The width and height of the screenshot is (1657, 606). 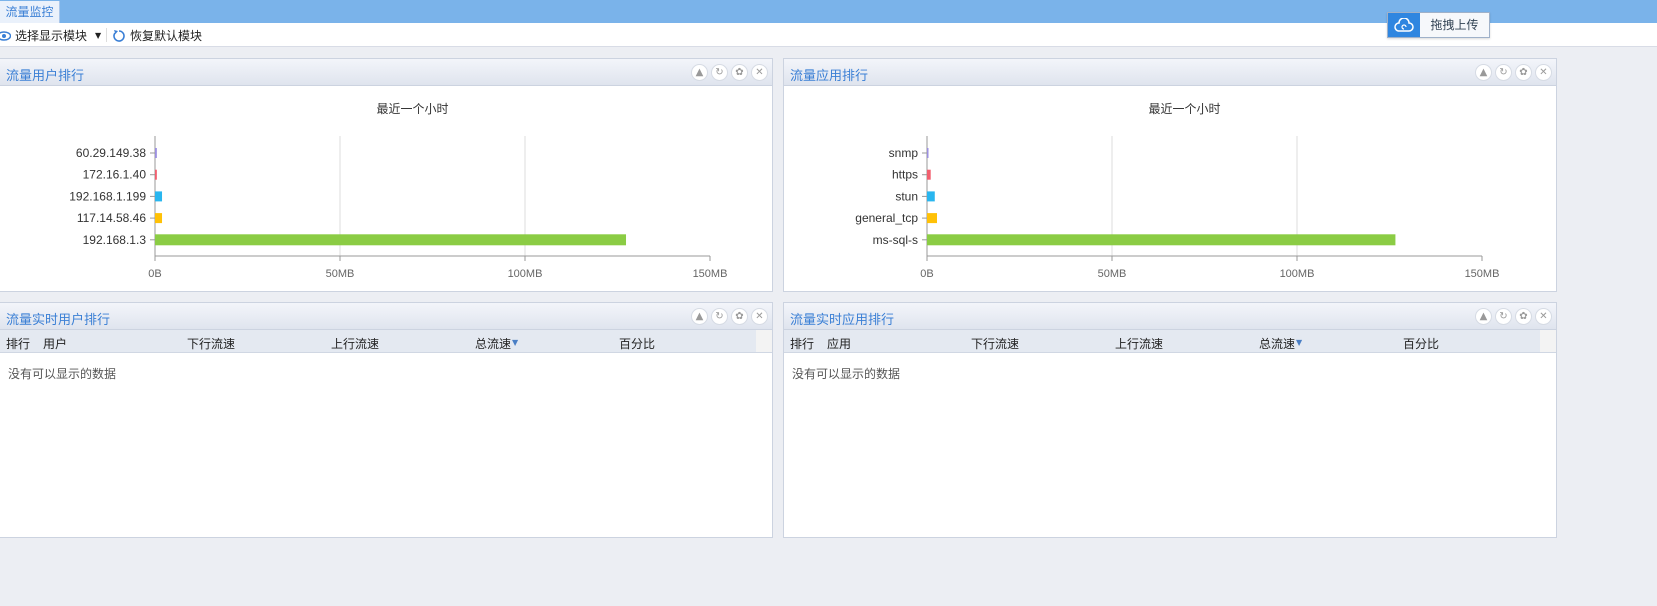 What do you see at coordinates (115, 240) in the screenshot?
I see `y-tick-label: 192.168.1.3` at bounding box center [115, 240].